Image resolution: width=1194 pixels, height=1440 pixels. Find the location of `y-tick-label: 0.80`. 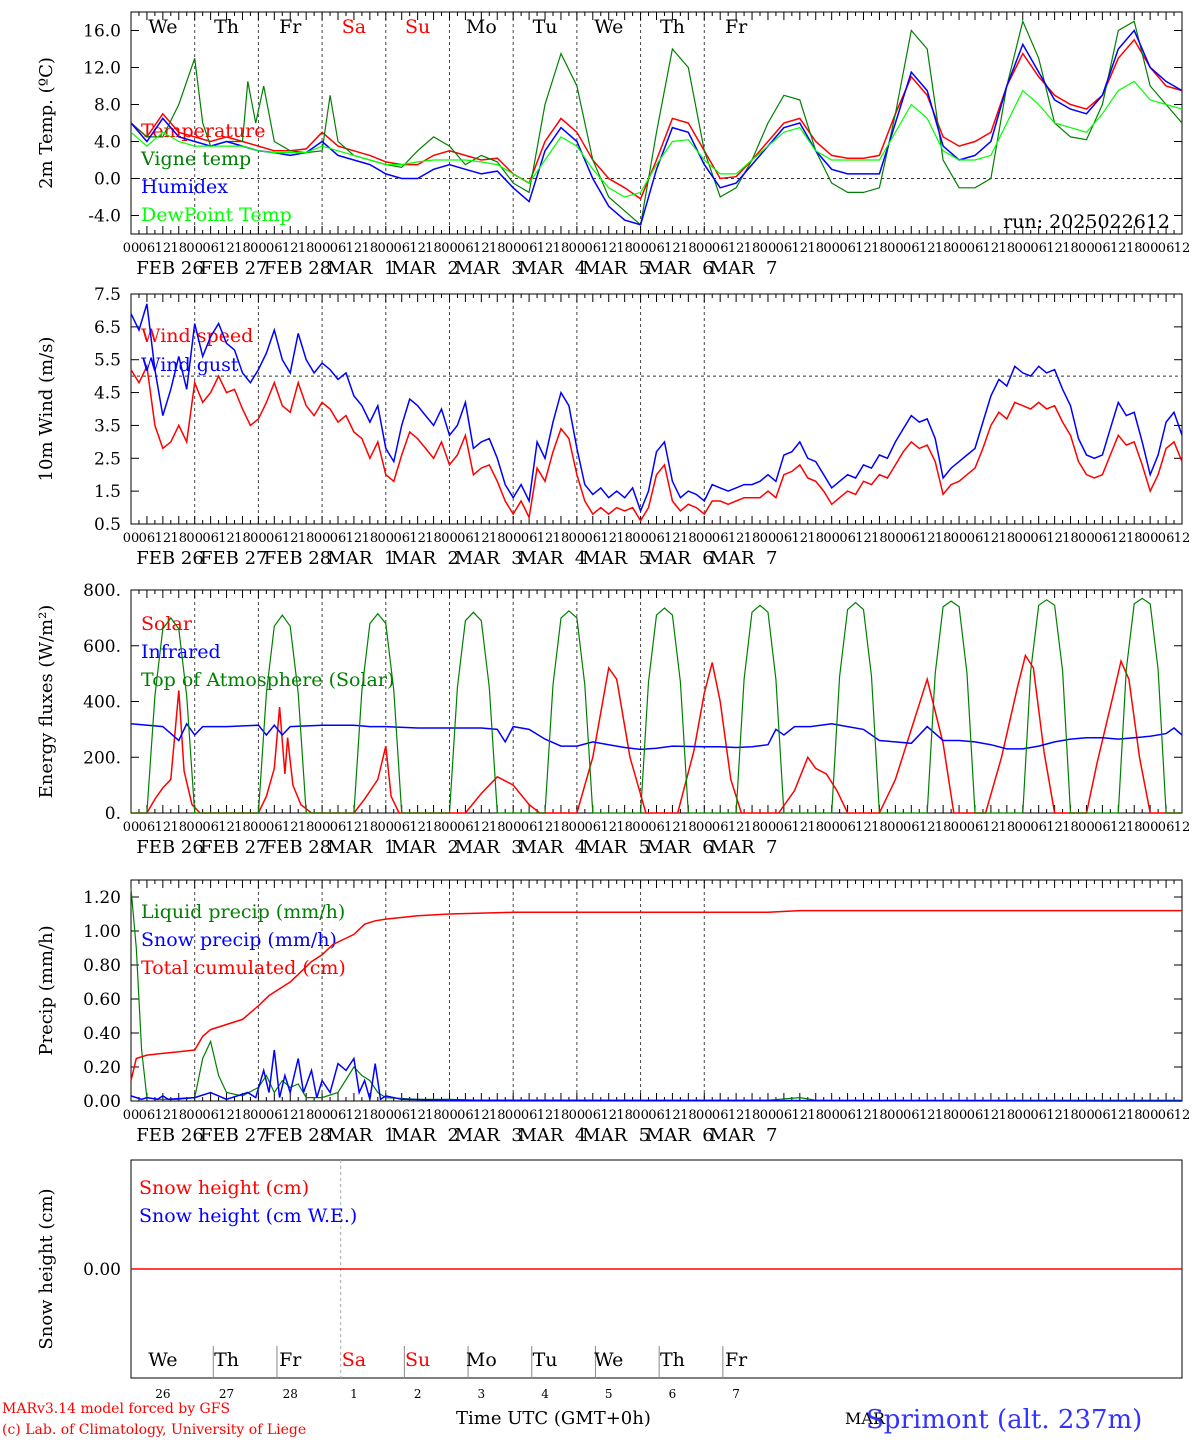

y-tick-label: 0.80 is located at coordinates (102, 966).